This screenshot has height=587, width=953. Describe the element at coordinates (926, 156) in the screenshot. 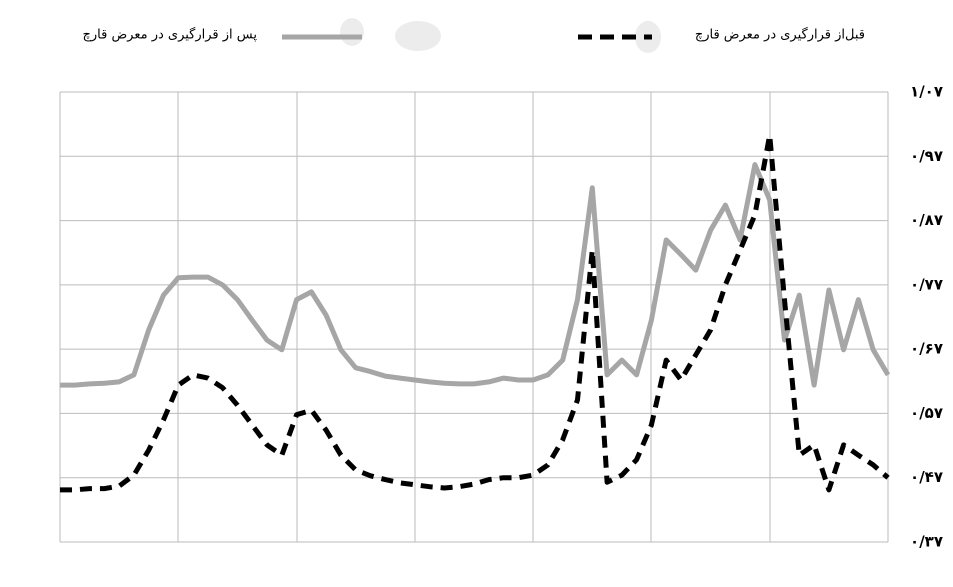

I see `y-tick-label: ۰/۹۷` at that location.